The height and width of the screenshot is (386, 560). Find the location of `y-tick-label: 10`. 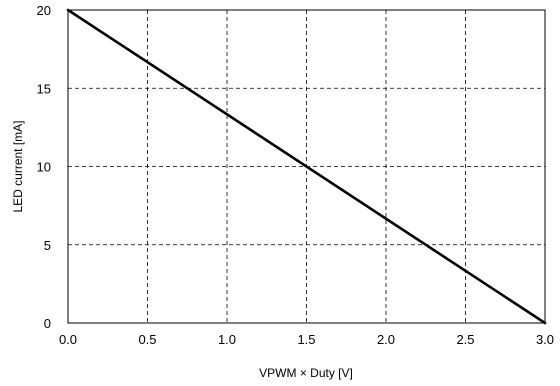

y-tick-label: 10 is located at coordinates (44, 167).